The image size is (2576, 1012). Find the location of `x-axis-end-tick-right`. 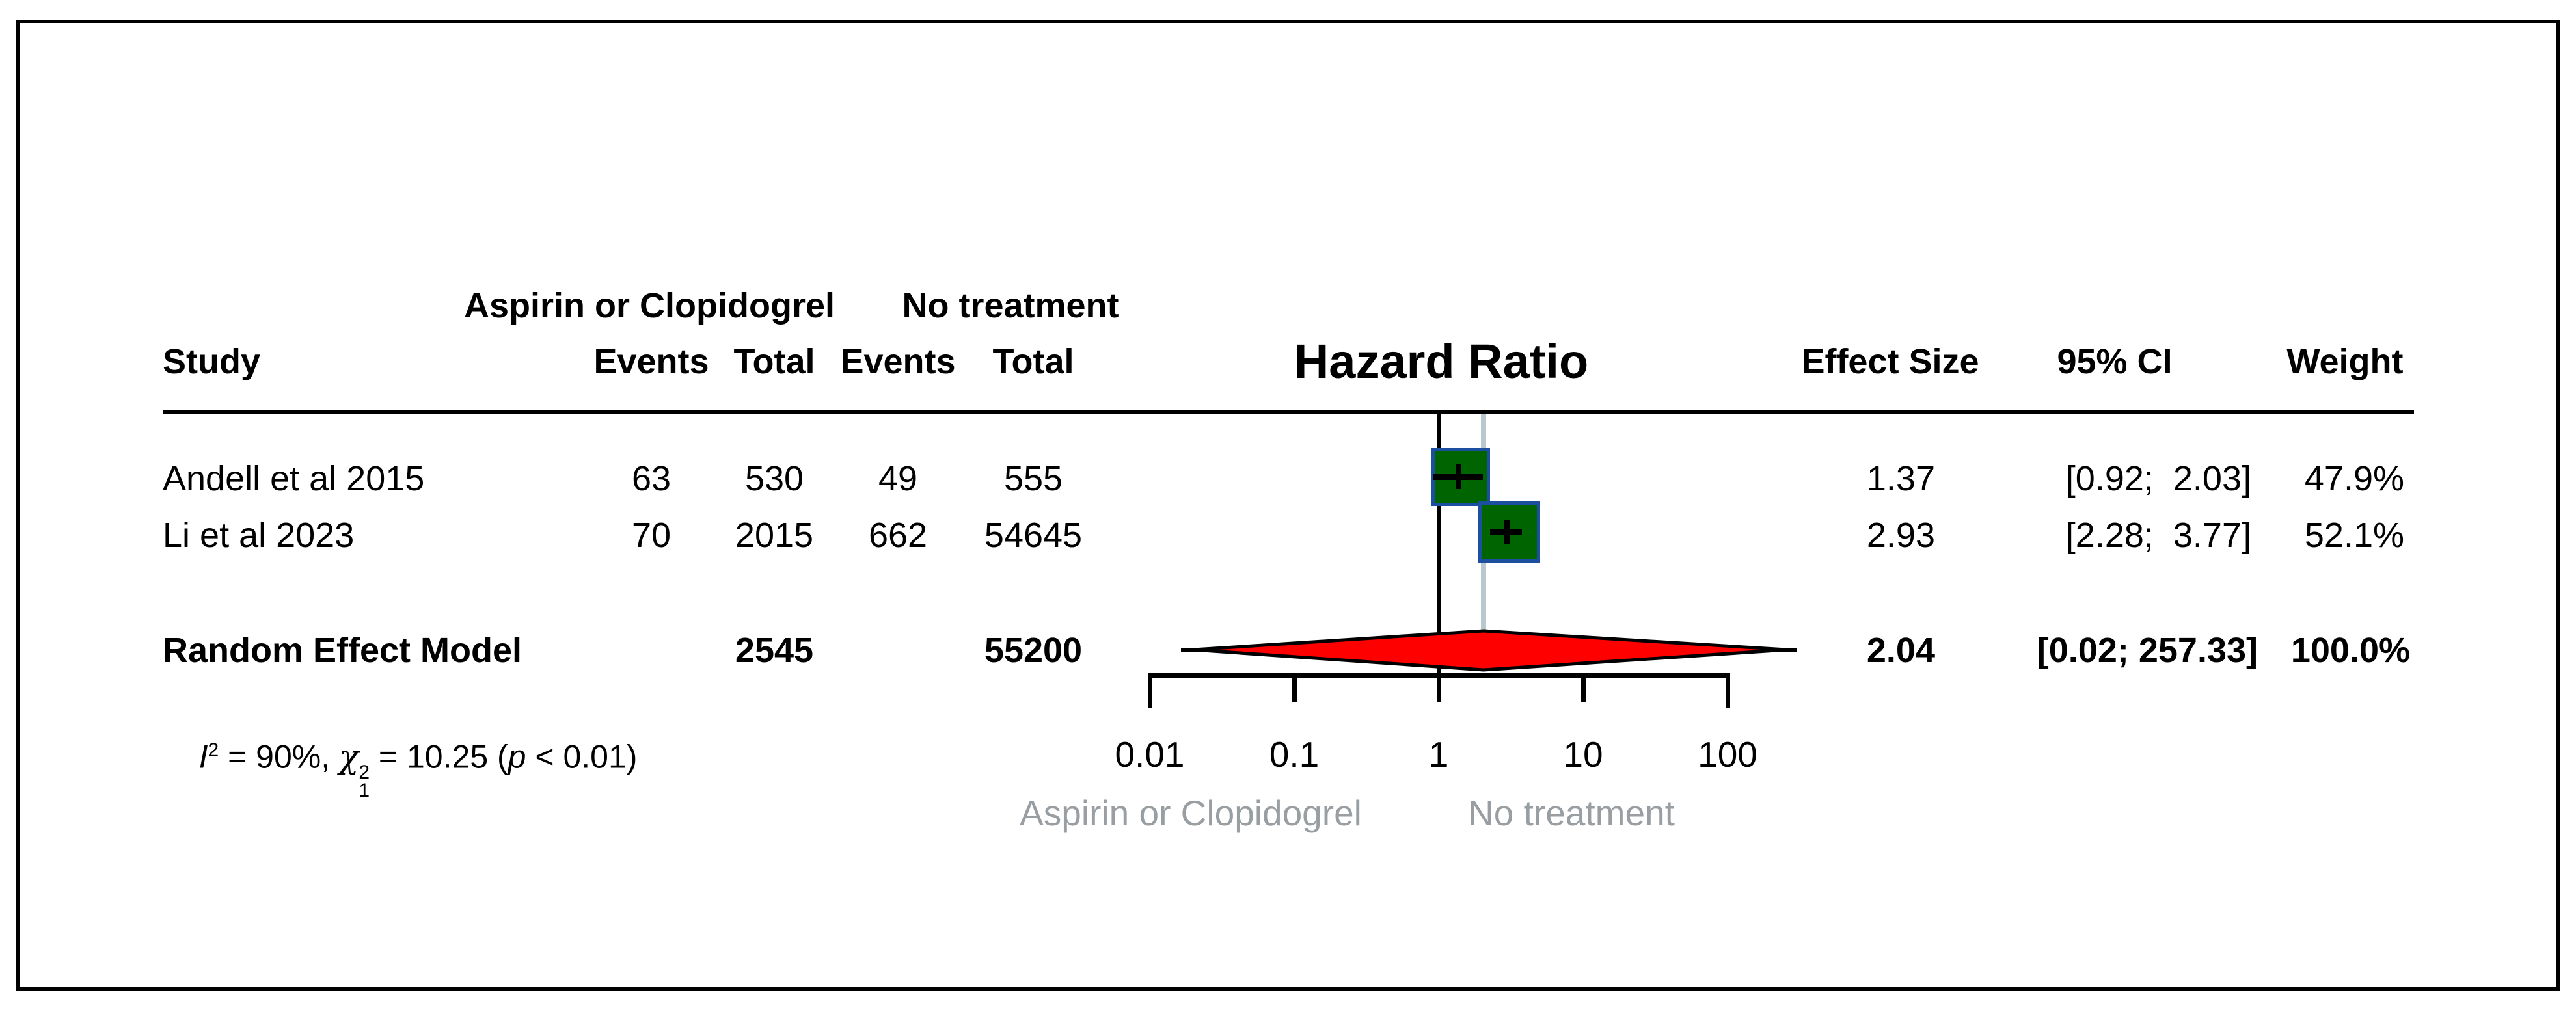

x-axis-end-tick-right is located at coordinates (1728, 690).